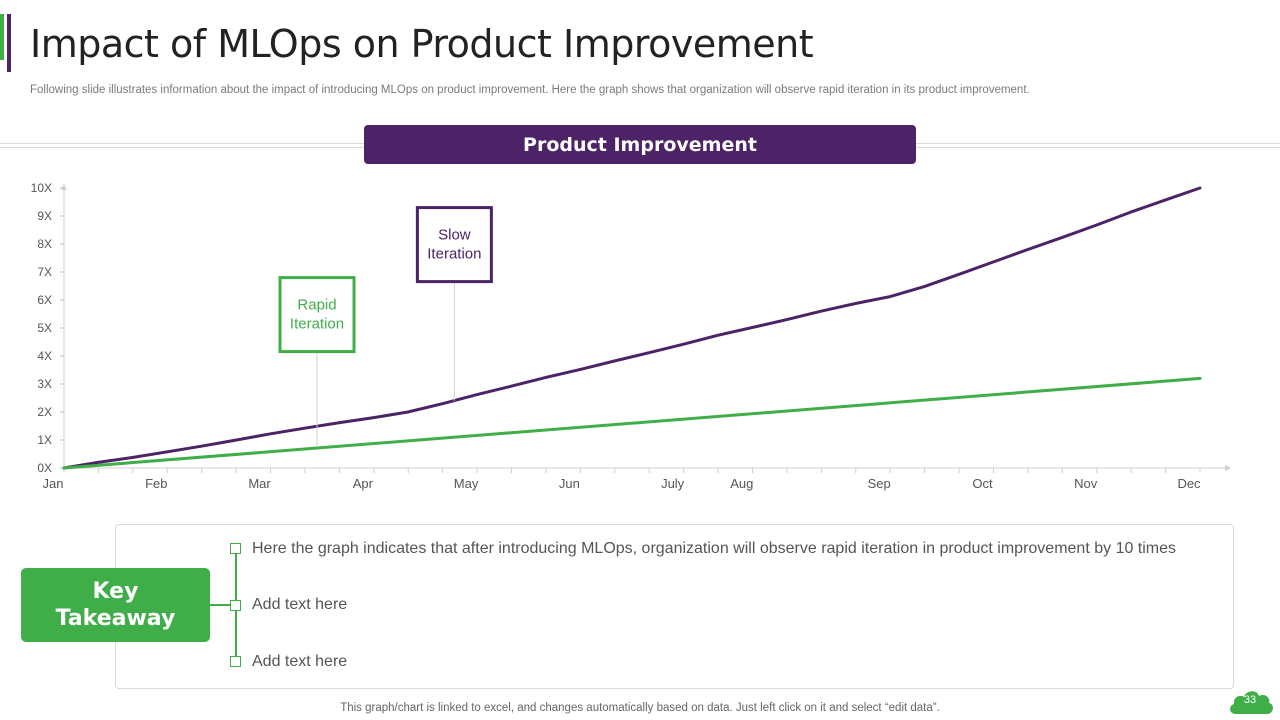 The width and height of the screenshot is (1280, 720). I want to click on x-tick-label: Feb, so click(156, 483).